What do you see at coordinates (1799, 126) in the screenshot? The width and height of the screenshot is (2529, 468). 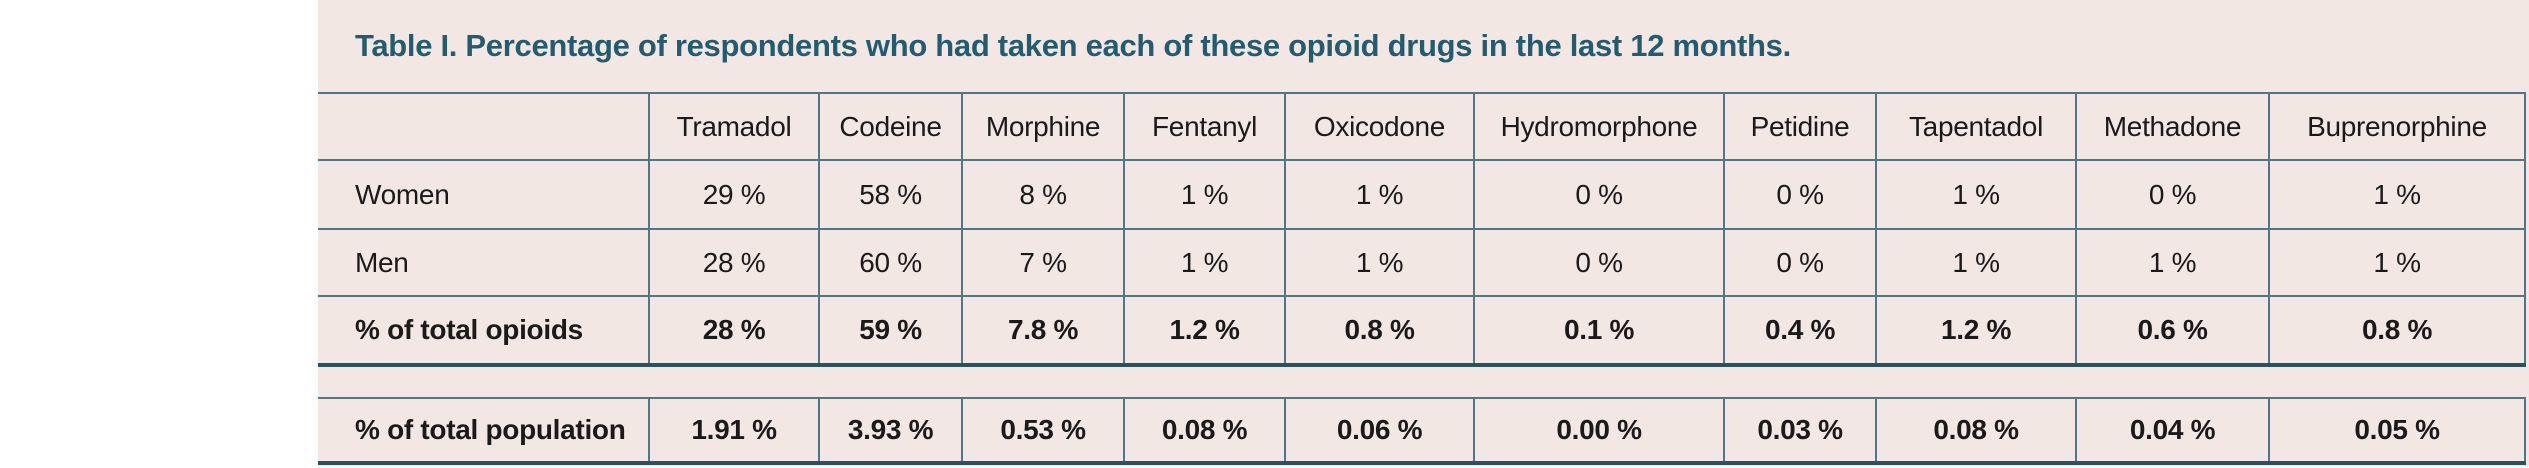 I see `column-header-petidine: Petidine` at bounding box center [1799, 126].